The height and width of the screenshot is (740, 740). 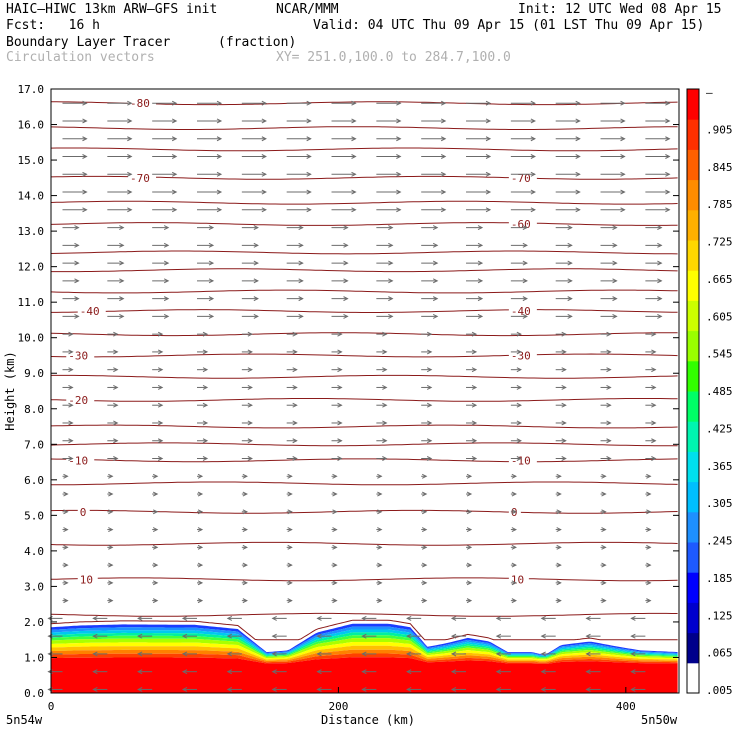 What do you see at coordinates (34, 480) in the screenshot?
I see `y-tick-label: 6.0` at bounding box center [34, 480].